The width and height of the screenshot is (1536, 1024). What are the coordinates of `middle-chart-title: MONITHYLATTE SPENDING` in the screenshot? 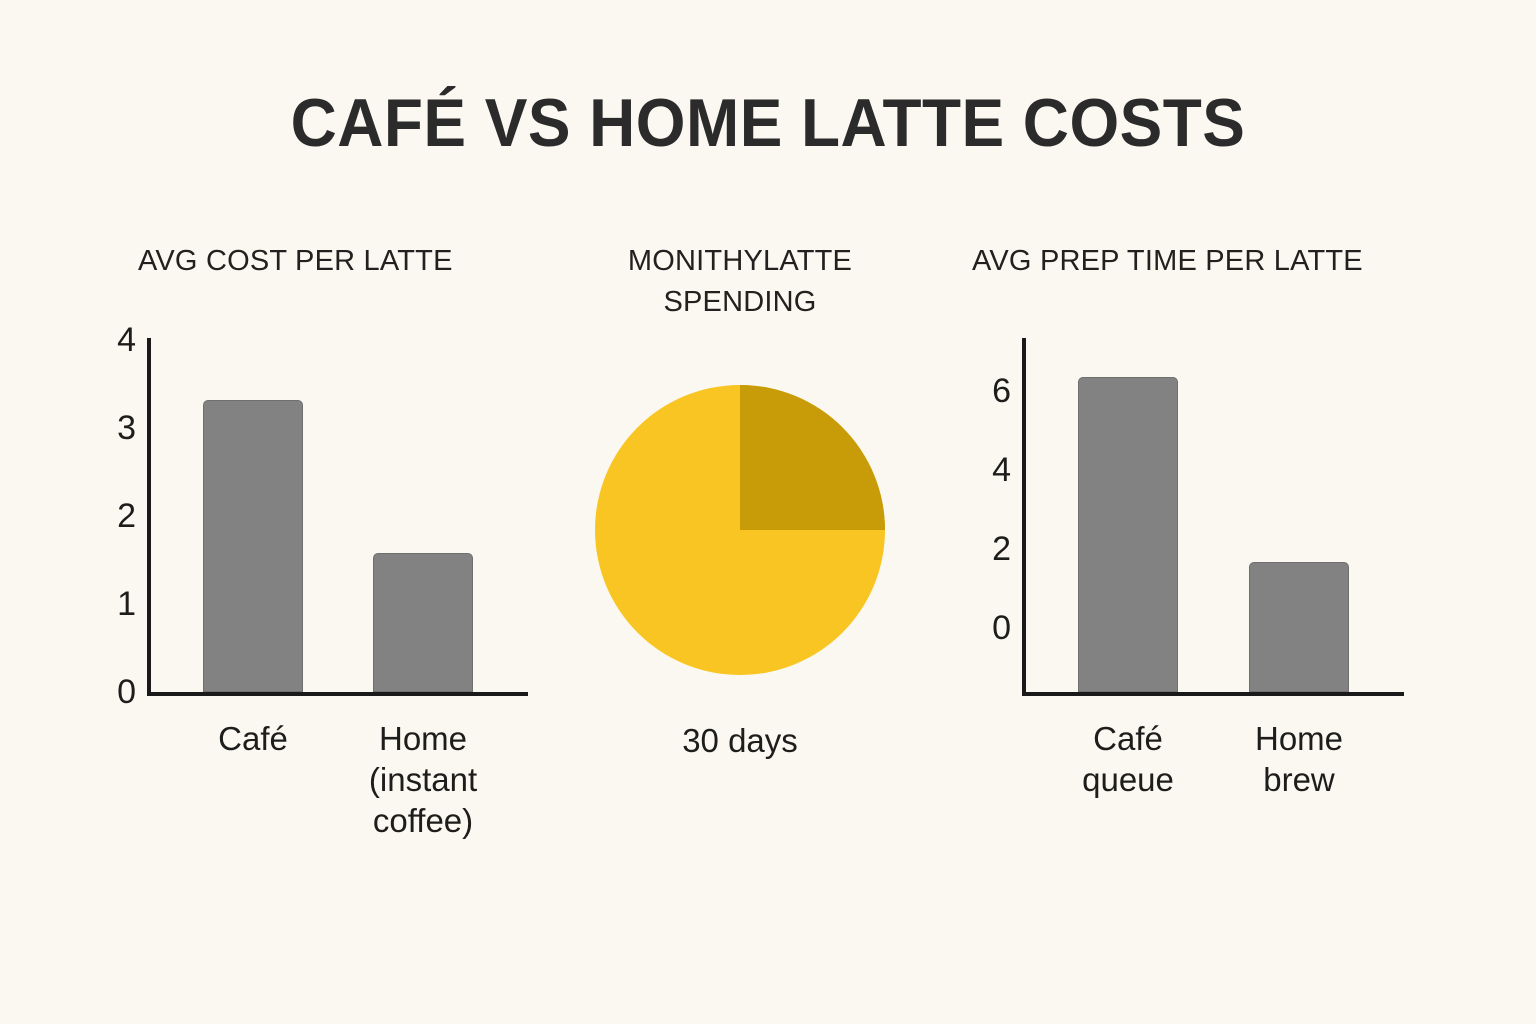 It's located at (740, 282).